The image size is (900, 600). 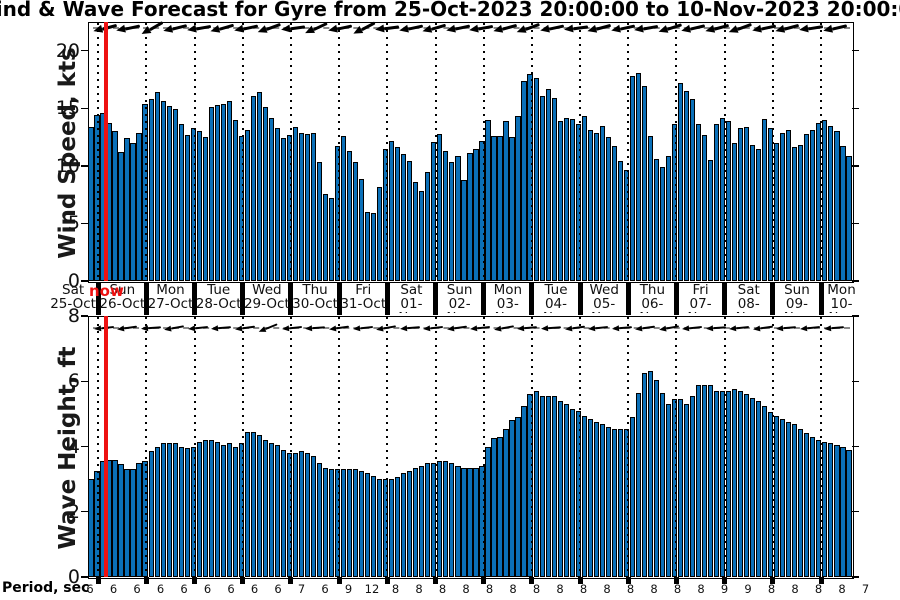 I want to click on wave-y-tick-label: 8, so click(x=73, y=316).